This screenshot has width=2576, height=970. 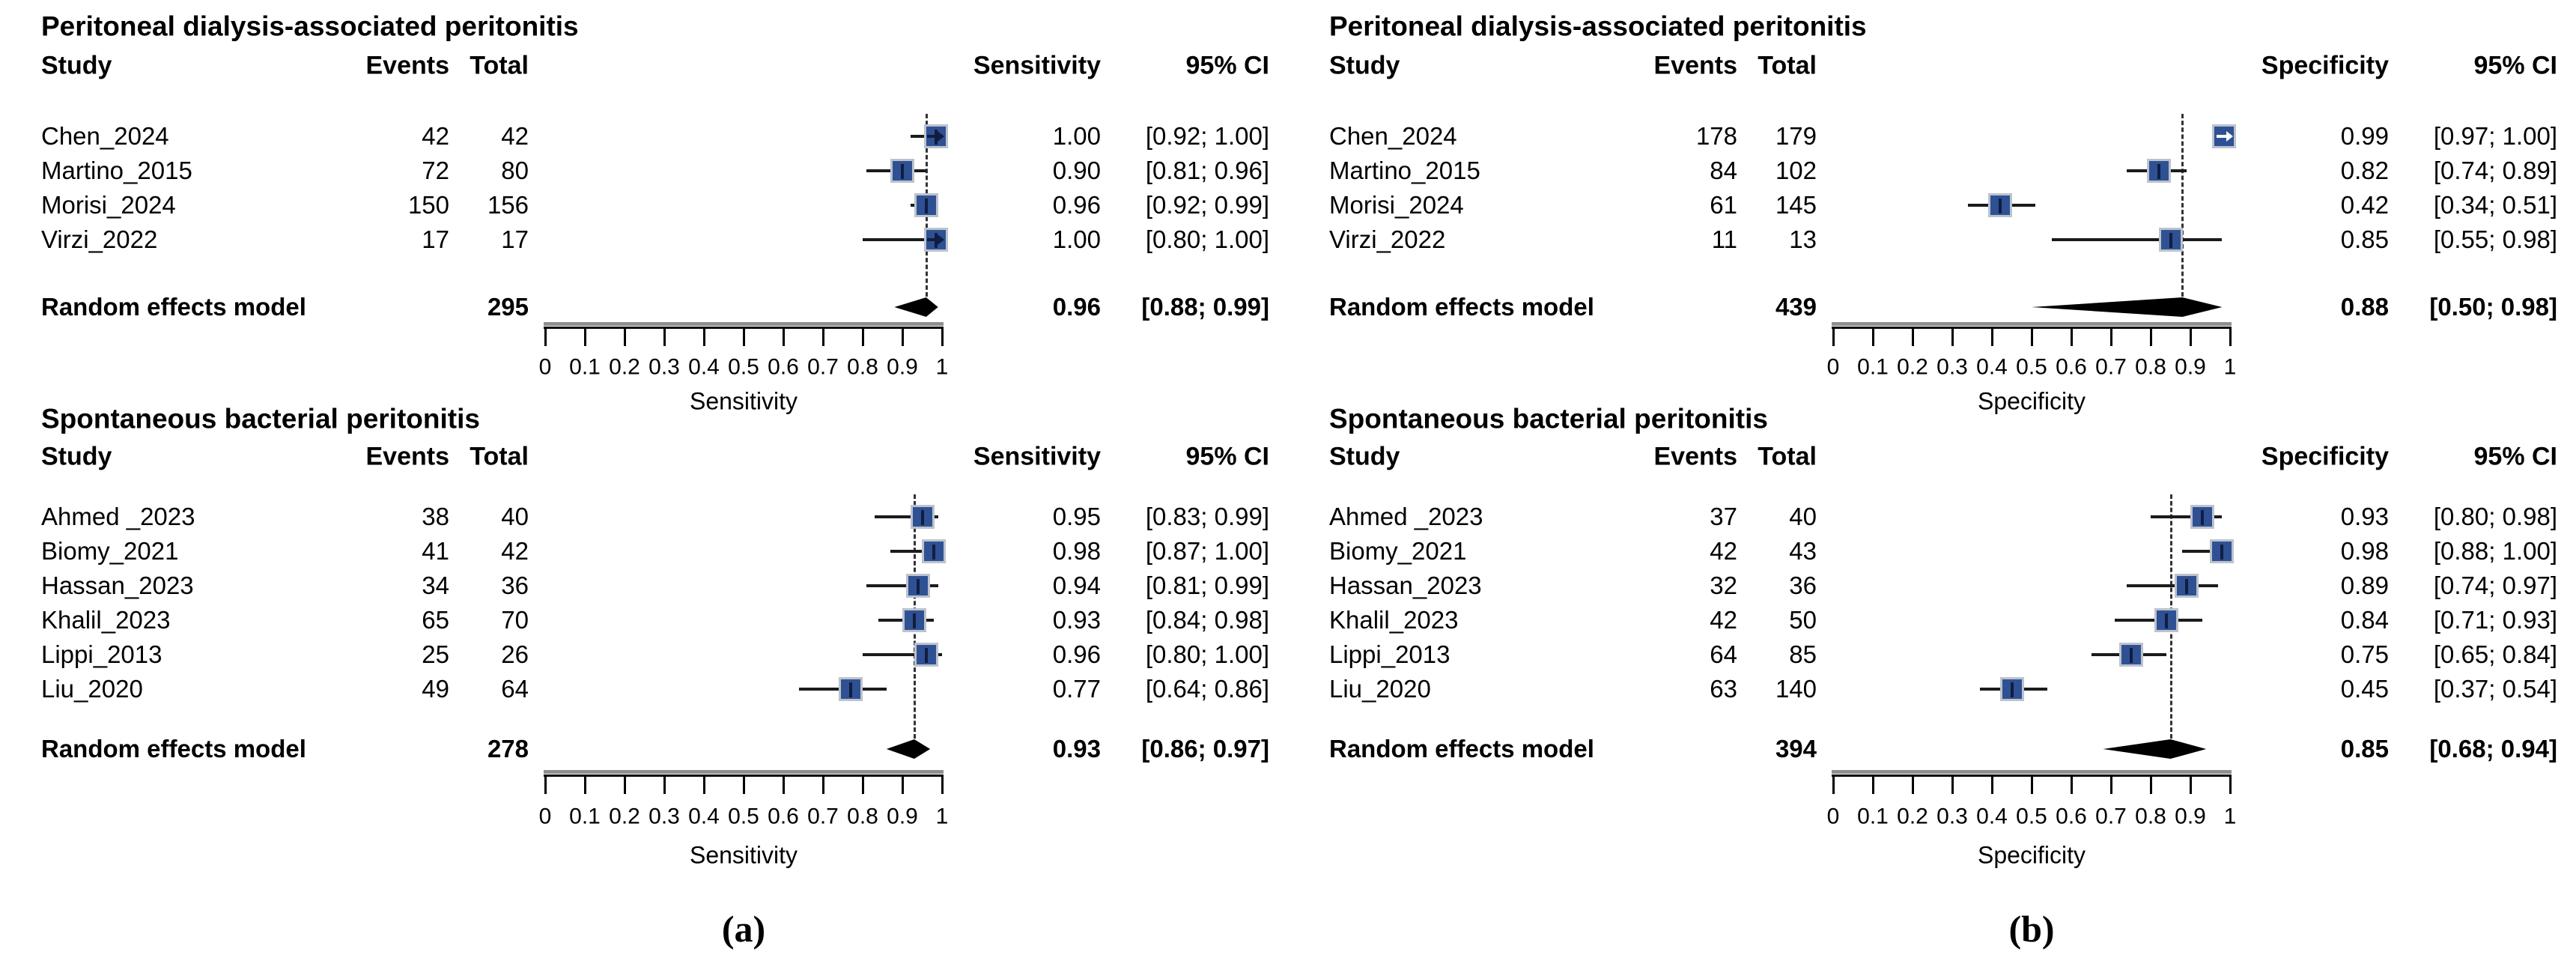 What do you see at coordinates (76, 65) in the screenshot?
I see `column-header-study: Study` at bounding box center [76, 65].